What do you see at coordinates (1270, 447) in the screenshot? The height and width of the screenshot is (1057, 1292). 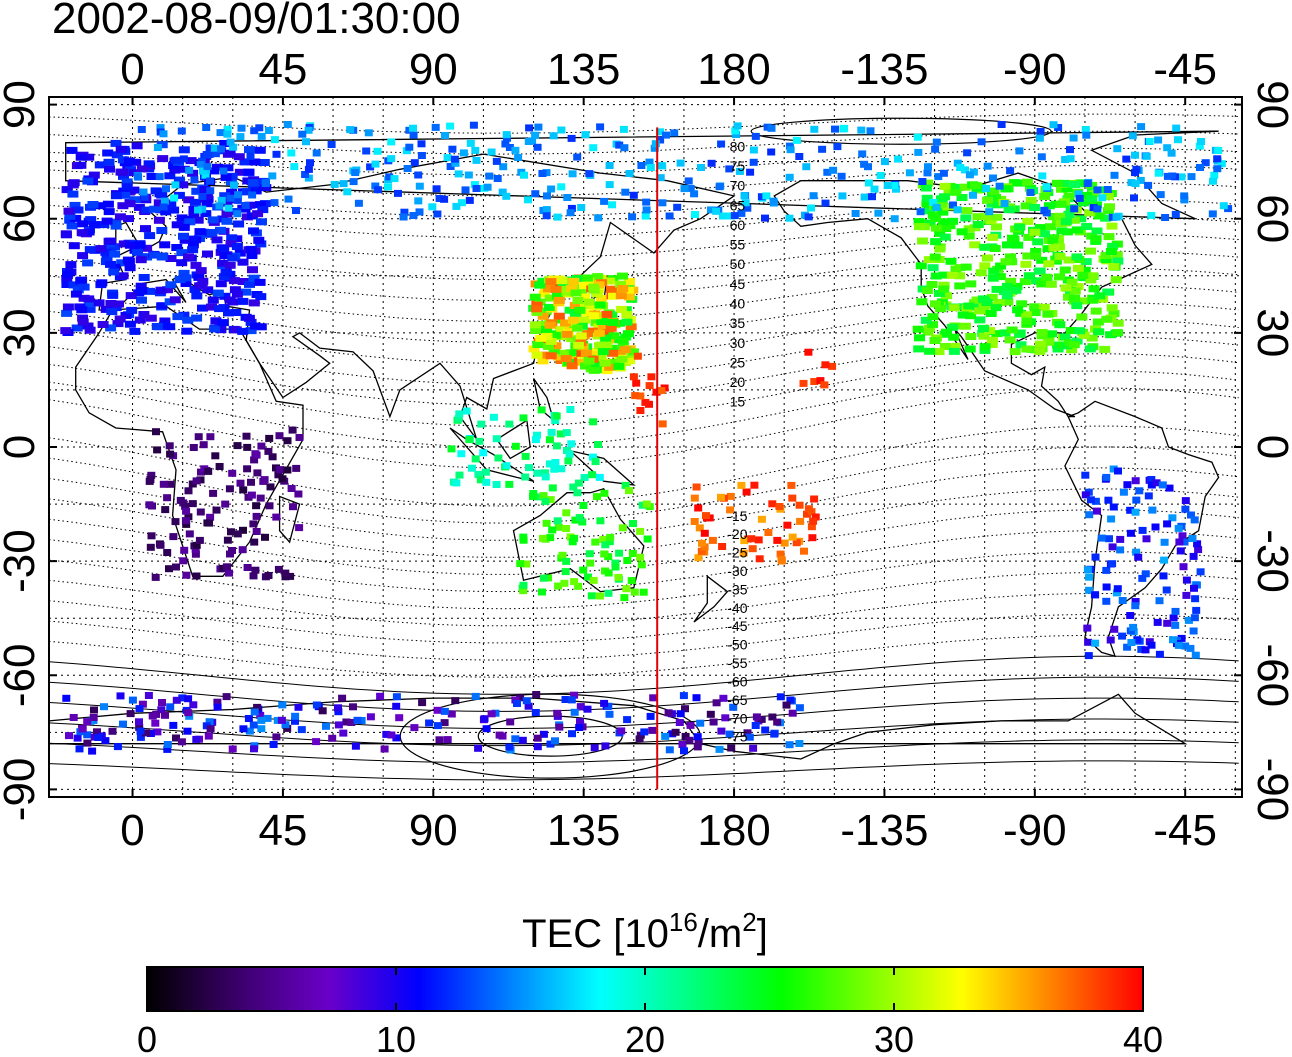 I see `right-lat-label: 0` at bounding box center [1270, 447].